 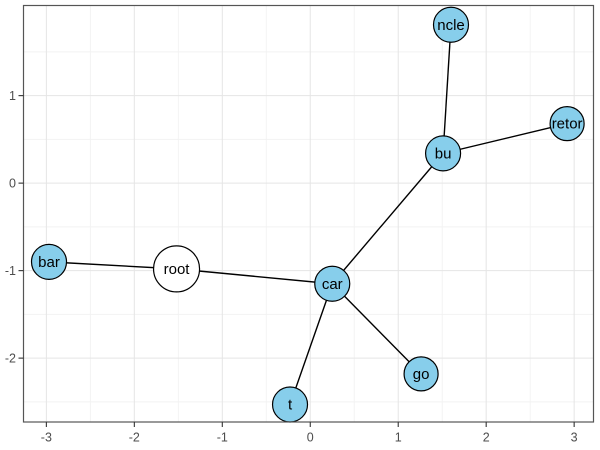 I want to click on graph-node-root, so click(x=176, y=269).